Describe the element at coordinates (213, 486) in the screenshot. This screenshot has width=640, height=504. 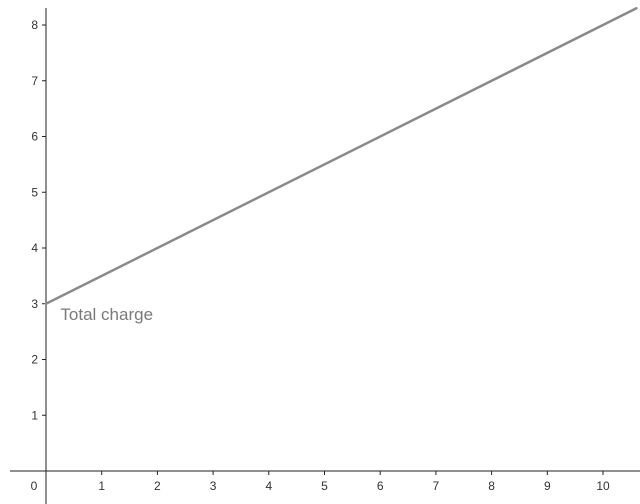
I see `x-tick-label: 3` at that location.